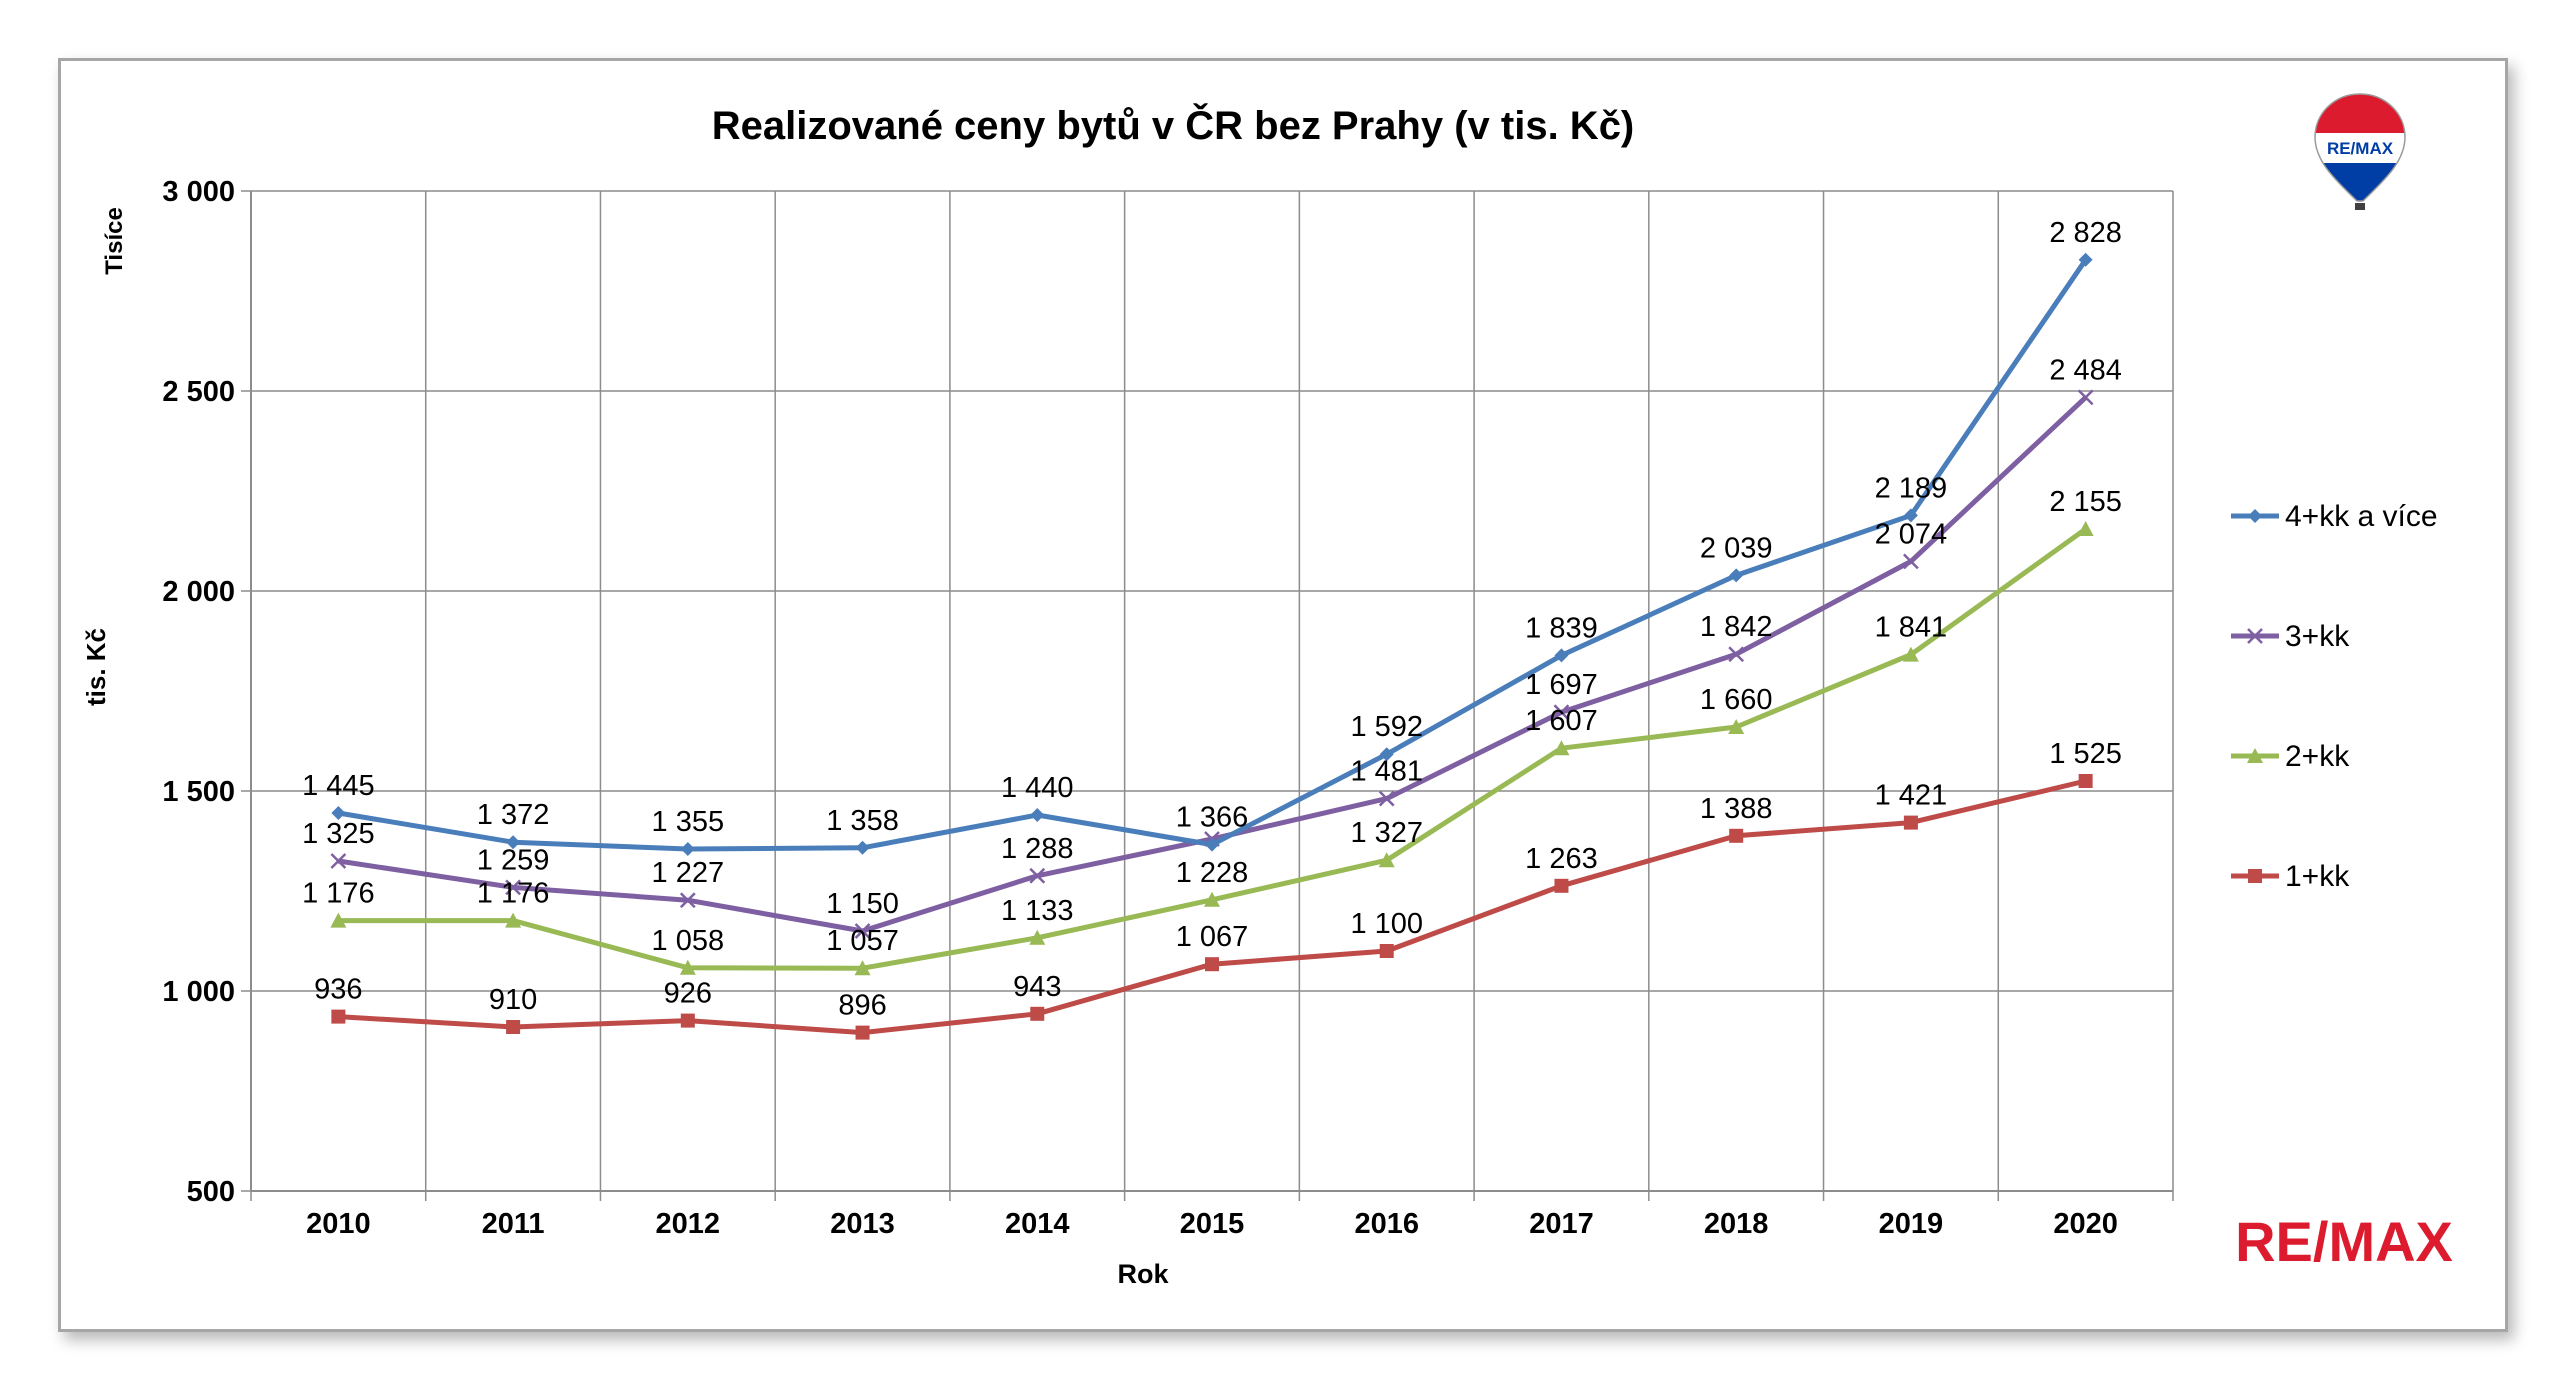  Describe the element at coordinates (1911, 628) in the screenshot. I see `data-label: 1 841` at that location.